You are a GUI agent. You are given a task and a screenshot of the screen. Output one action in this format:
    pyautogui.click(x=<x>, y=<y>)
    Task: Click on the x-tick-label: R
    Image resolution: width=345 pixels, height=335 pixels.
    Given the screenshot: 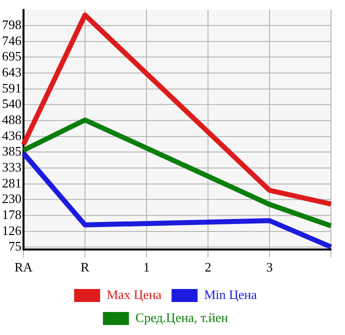 What is the action you would take?
    pyautogui.click(x=85, y=267)
    